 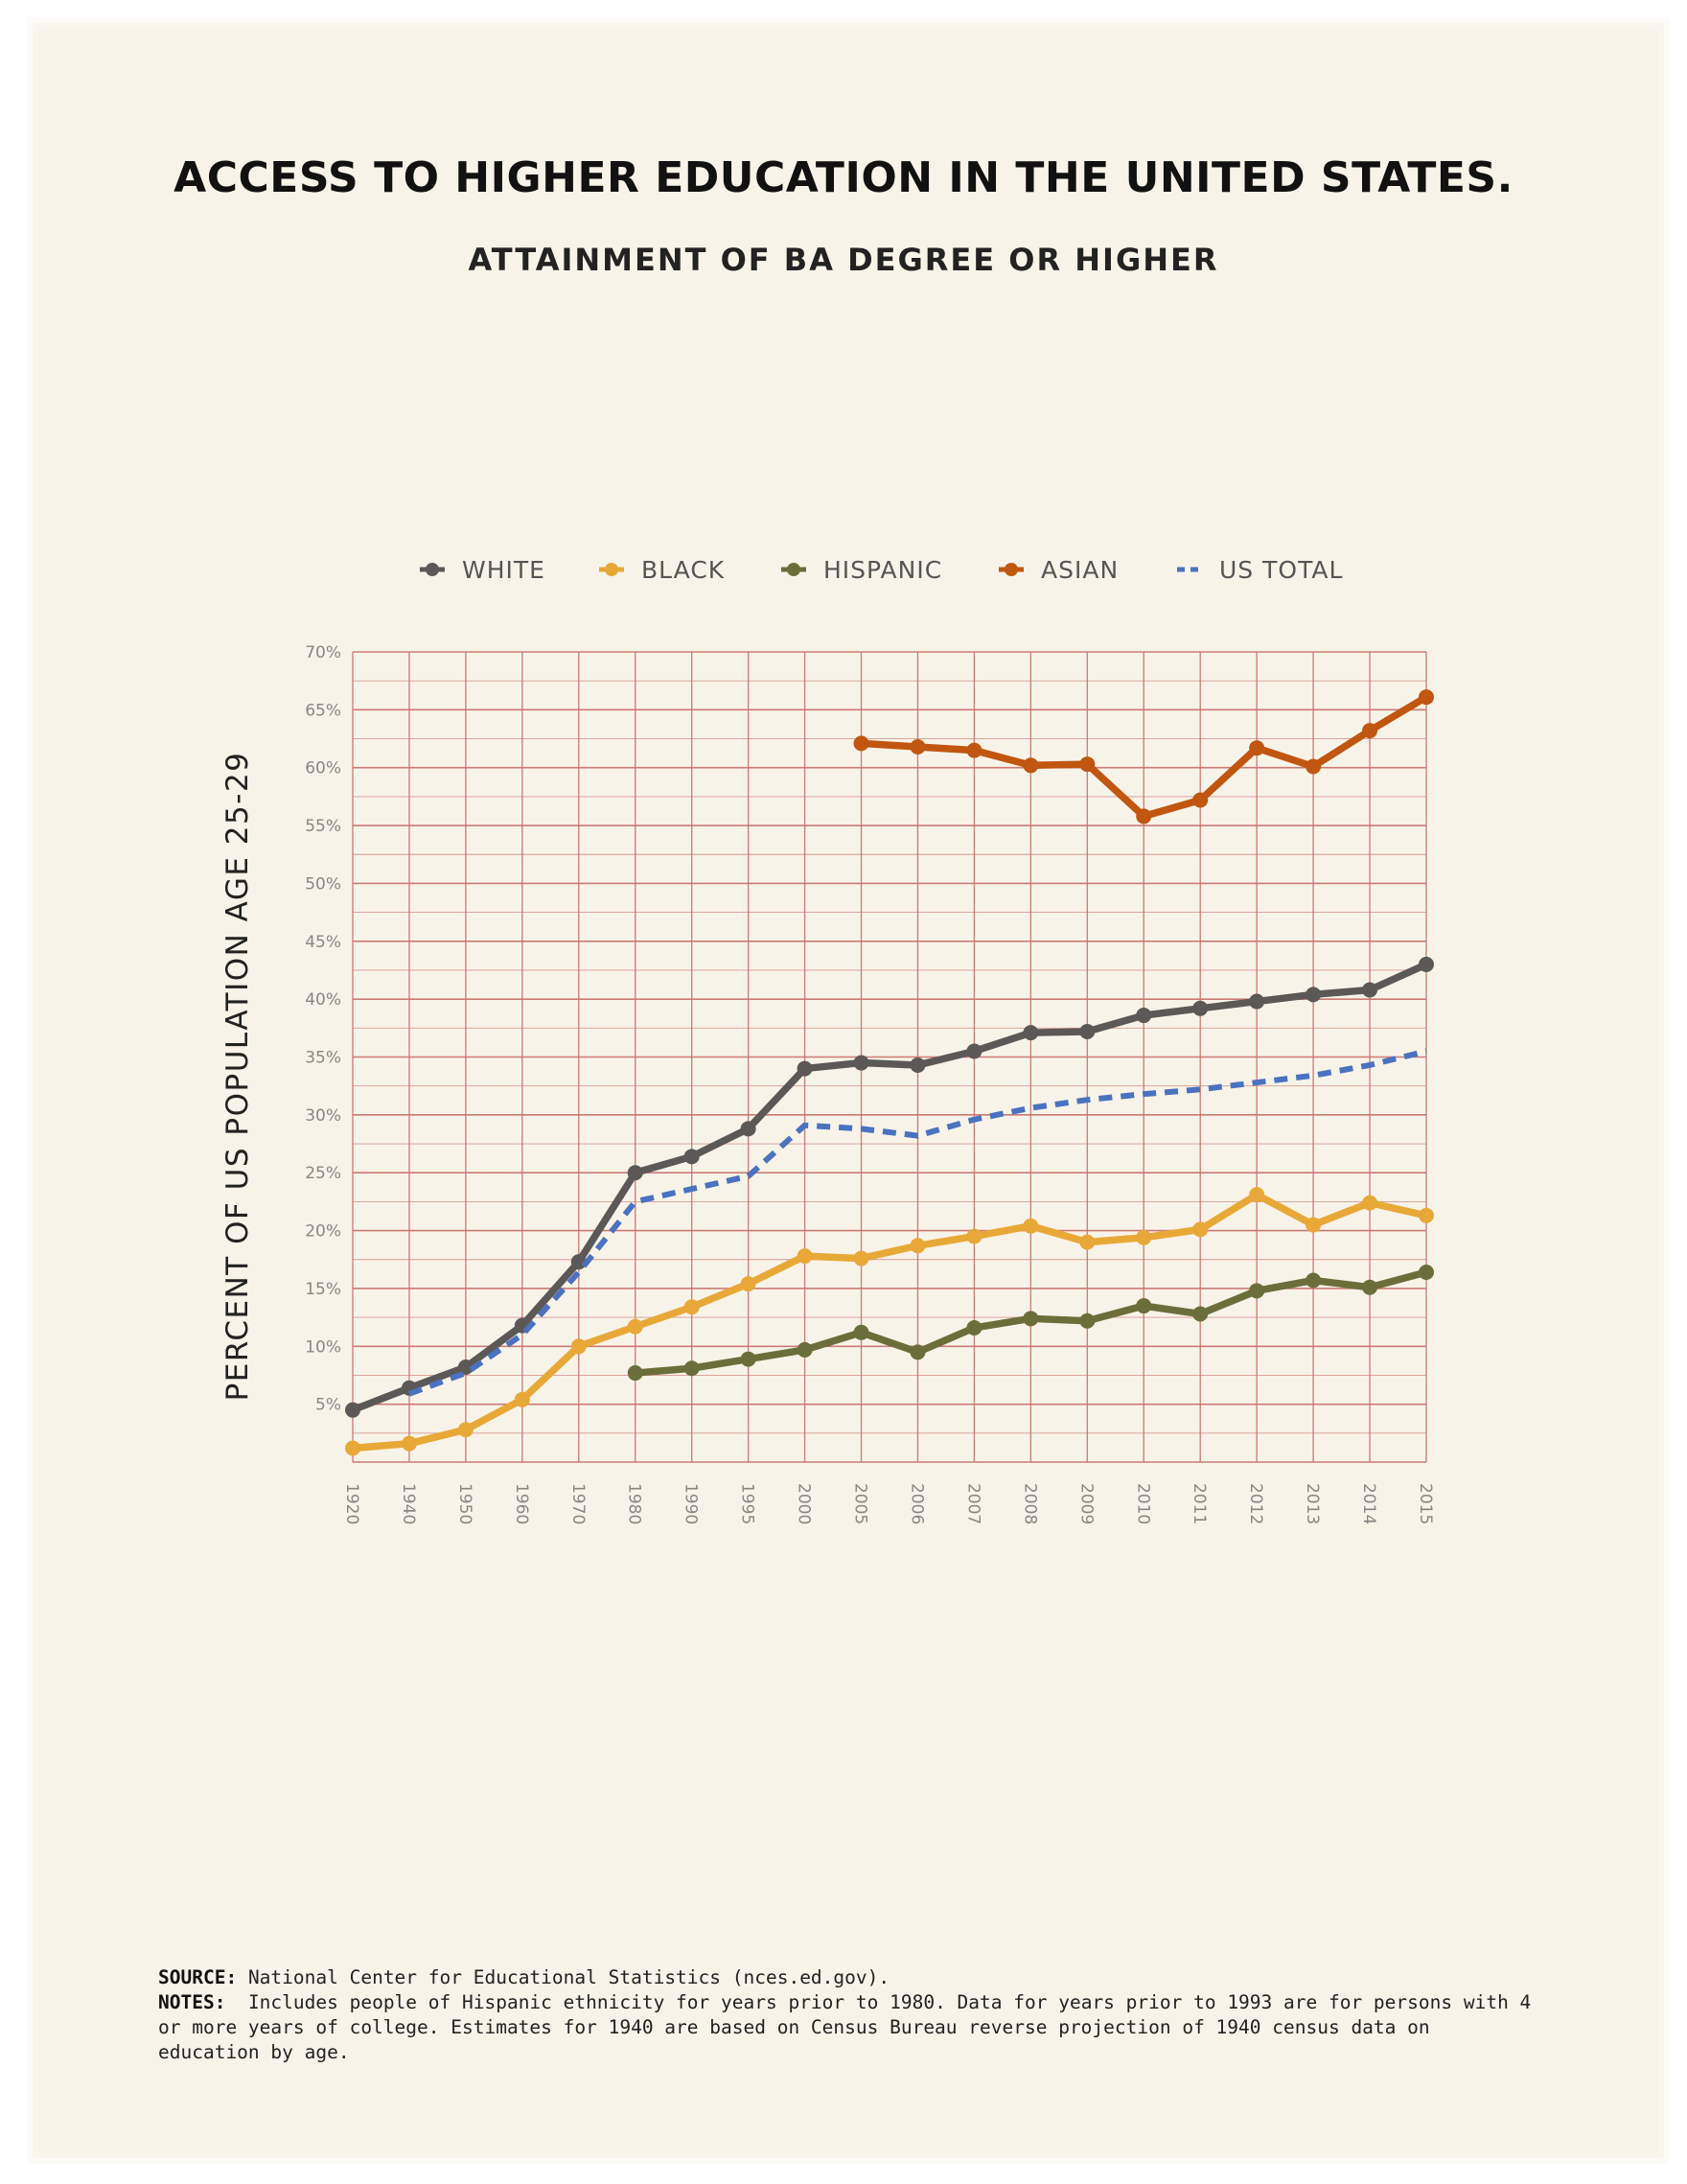 I want to click on series-line-white, so click(x=889, y=1187).